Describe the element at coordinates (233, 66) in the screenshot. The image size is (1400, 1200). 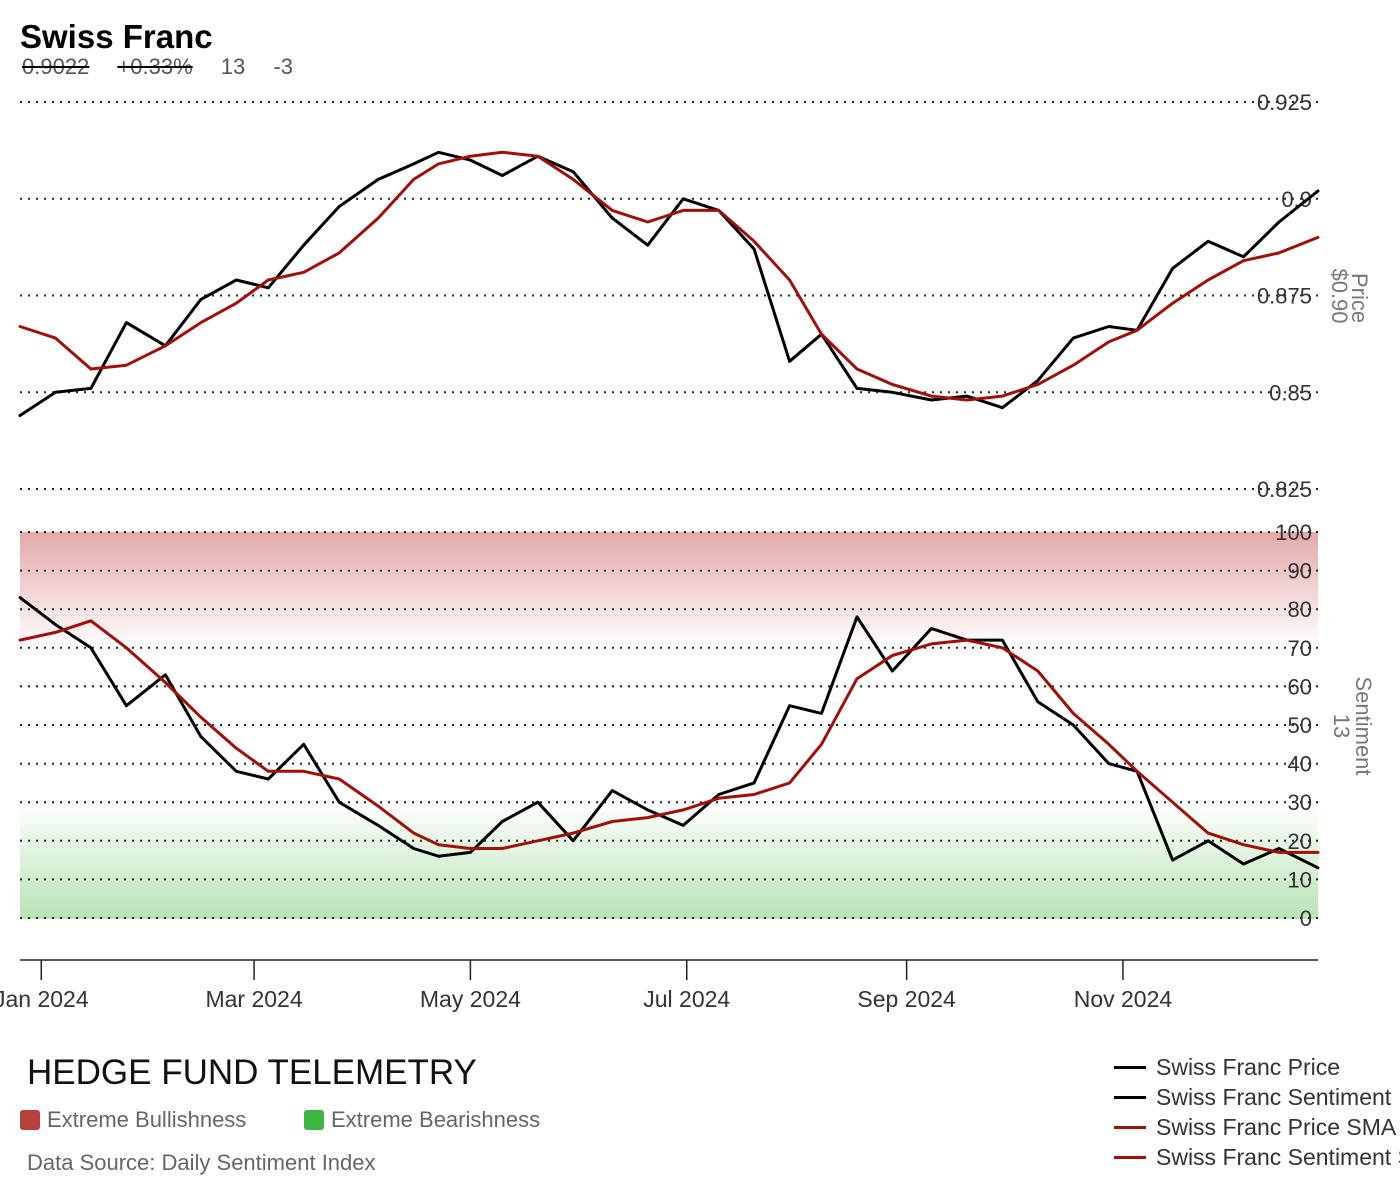
I see `current-sentiment: 13` at that location.